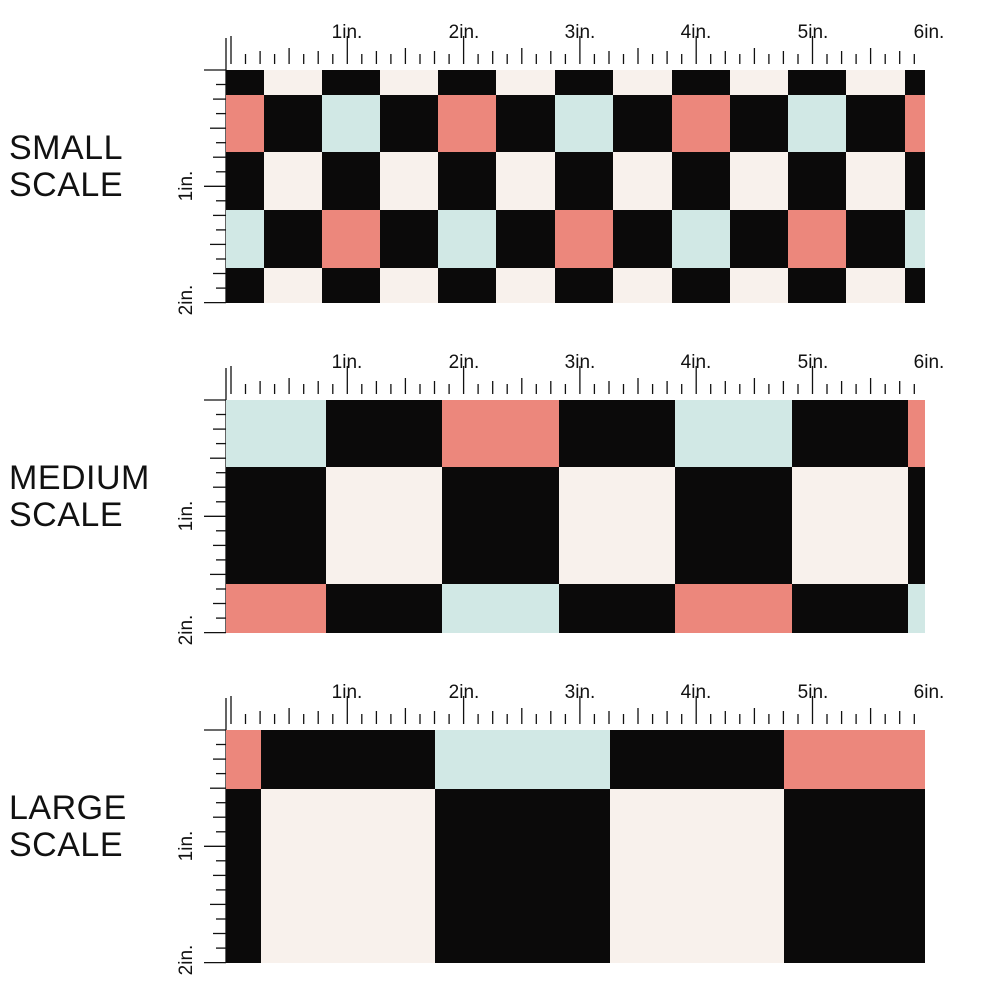  Describe the element at coordinates (79, 478) in the screenshot. I see `scale-label-line1: MEDIUM` at that location.